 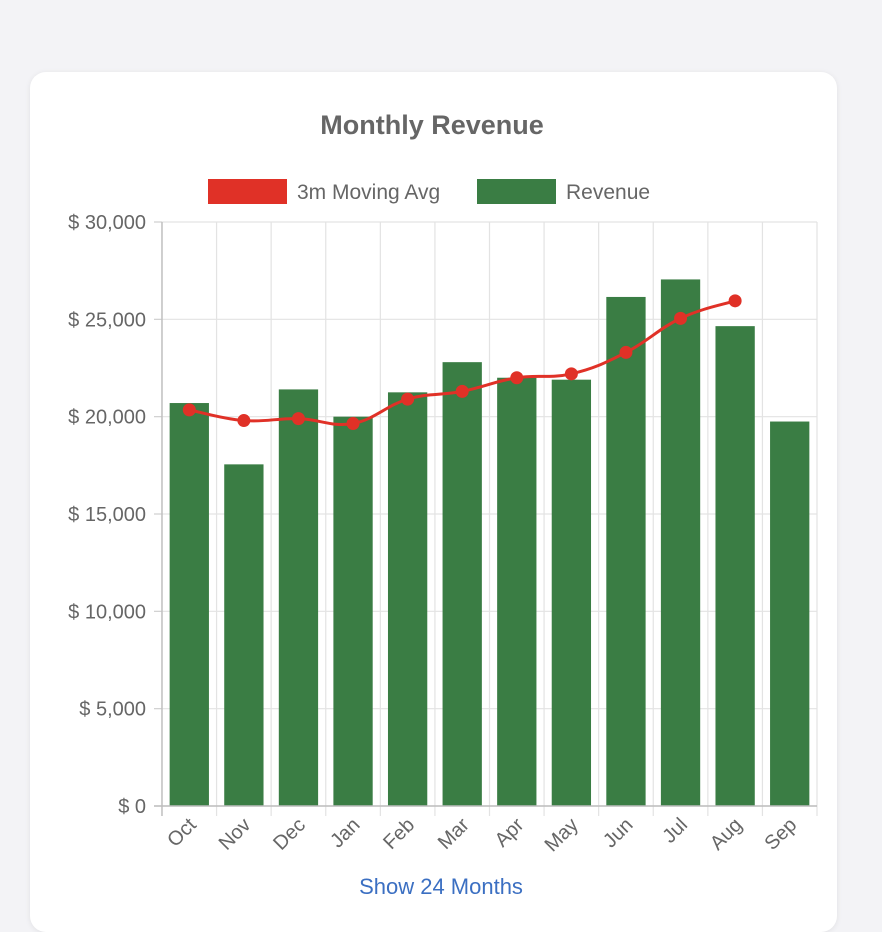 I want to click on x-tick-label: Apr, so click(x=510, y=833).